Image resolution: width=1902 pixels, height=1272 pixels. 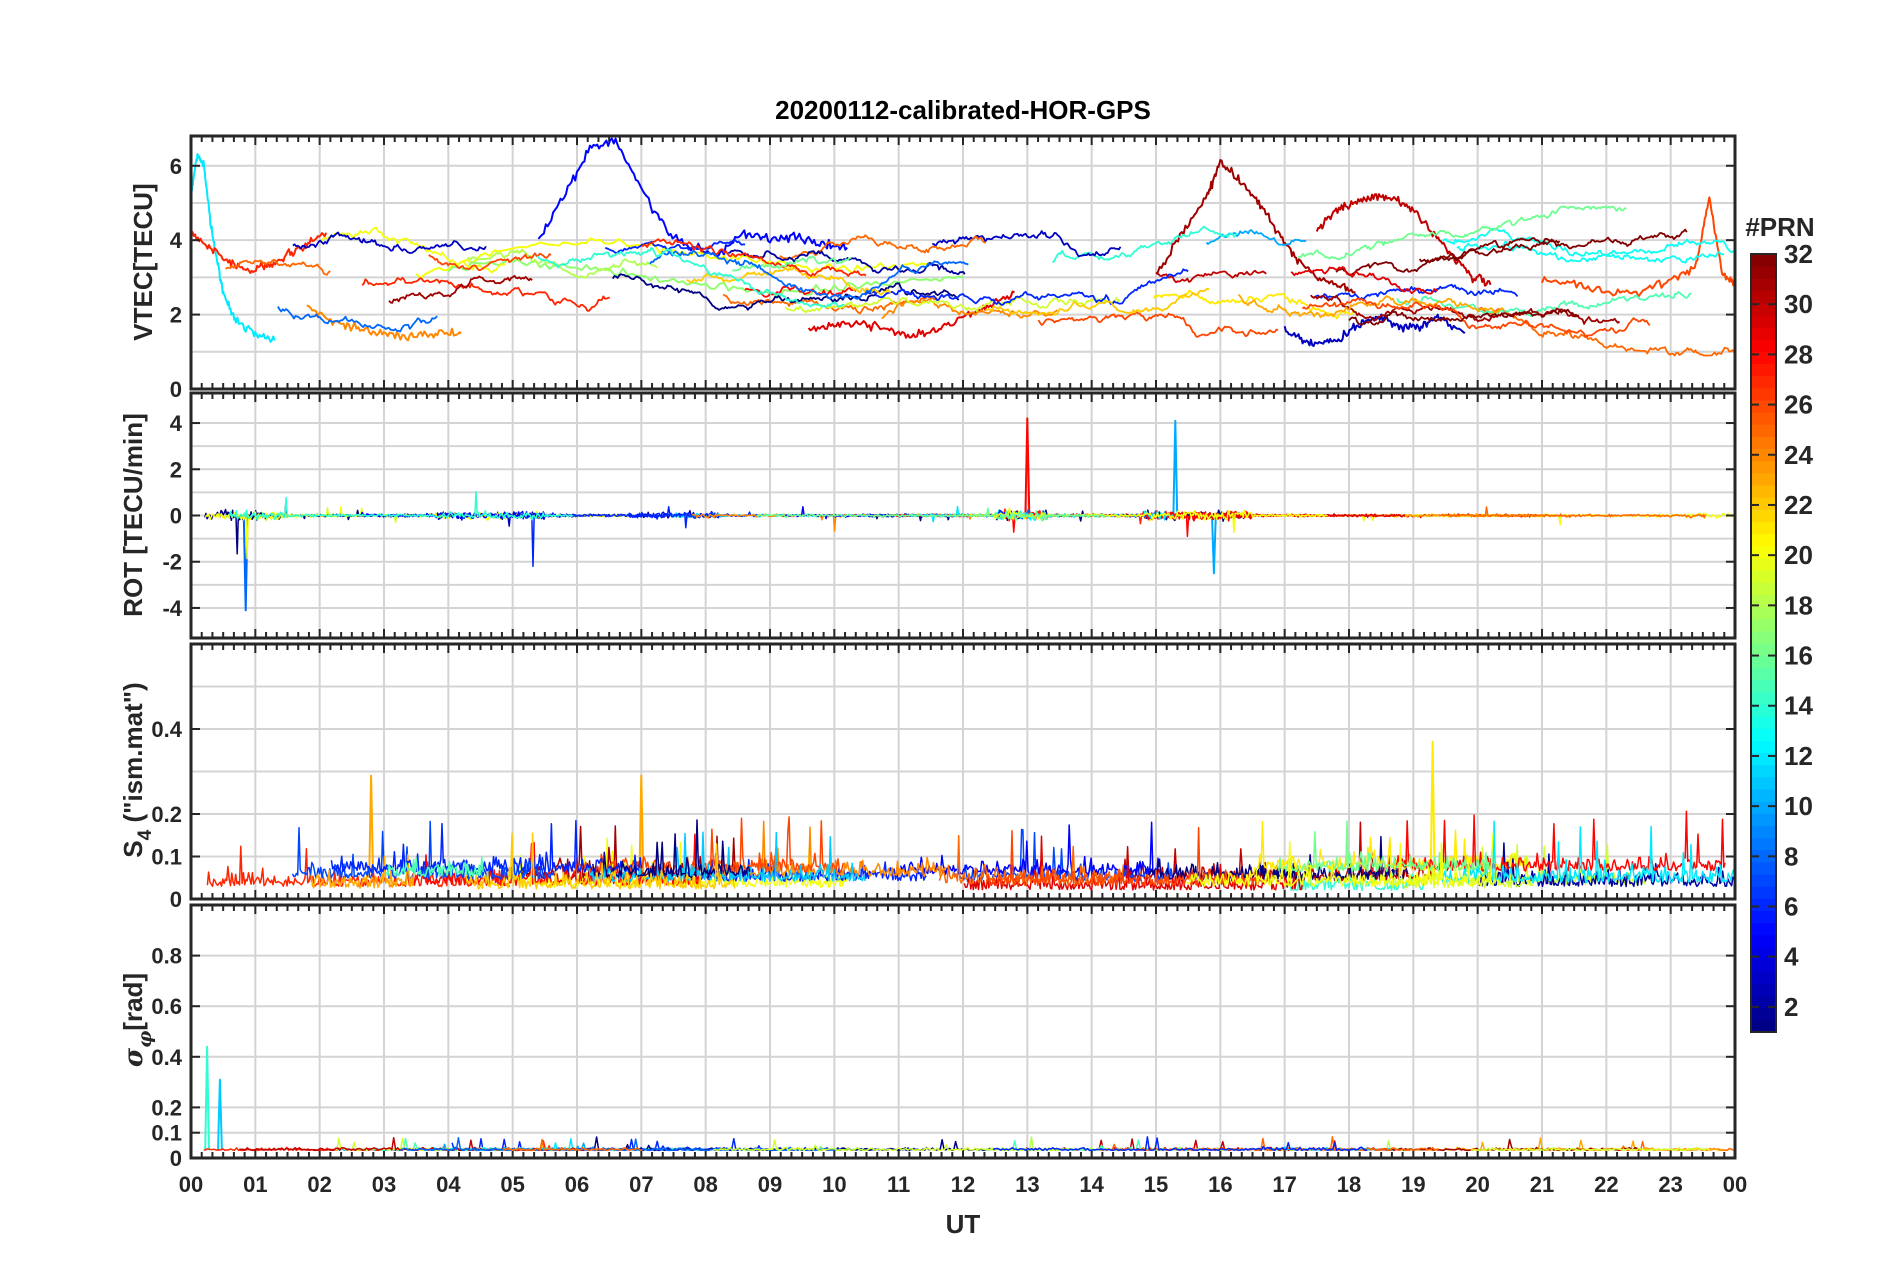 I want to click on sigma-ytick-label: 0.1, so click(x=166, y=1133).